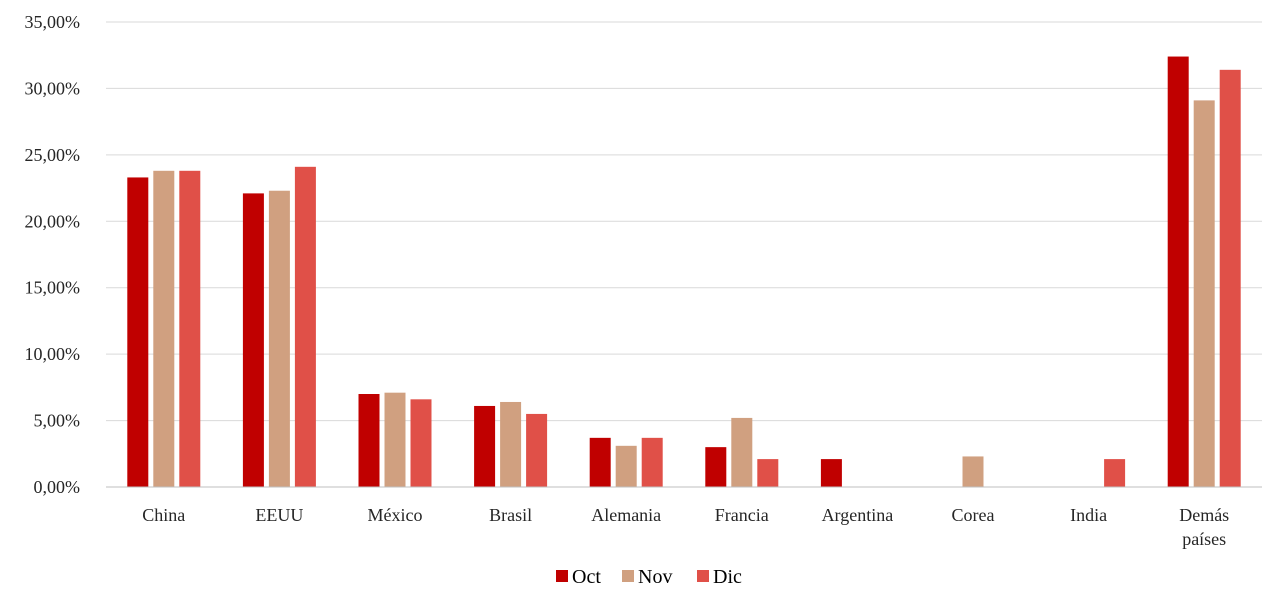 The width and height of the screenshot is (1277, 594). I want to click on x-tick-label: China, so click(163, 515).